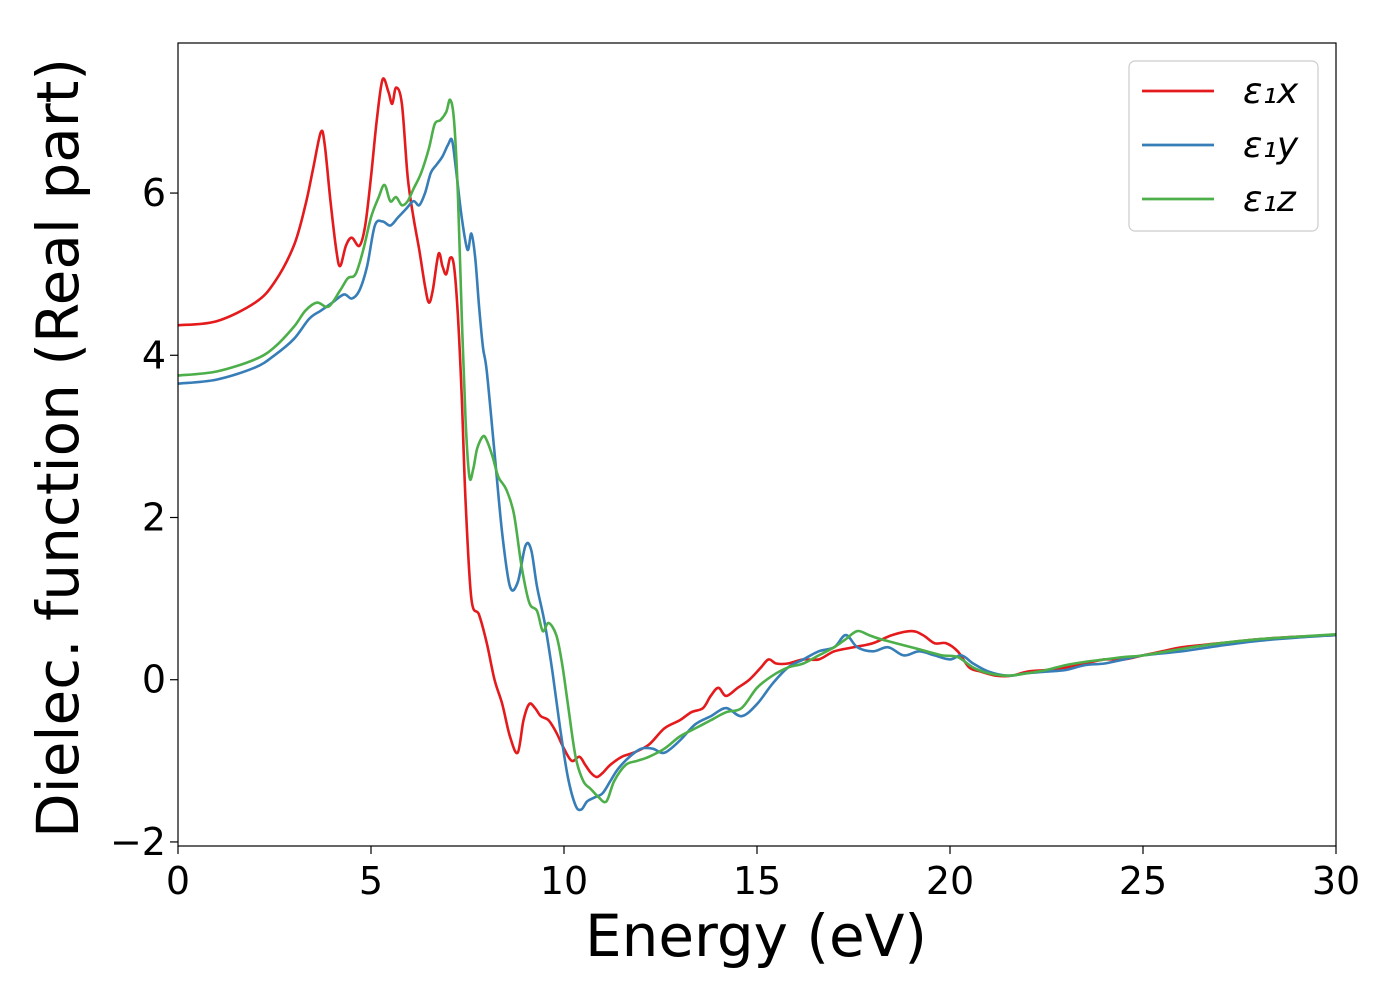 Image resolution: width=1400 pixels, height=1000 pixels. I want to click on x-tick-label: 25, so click(1143, 881).